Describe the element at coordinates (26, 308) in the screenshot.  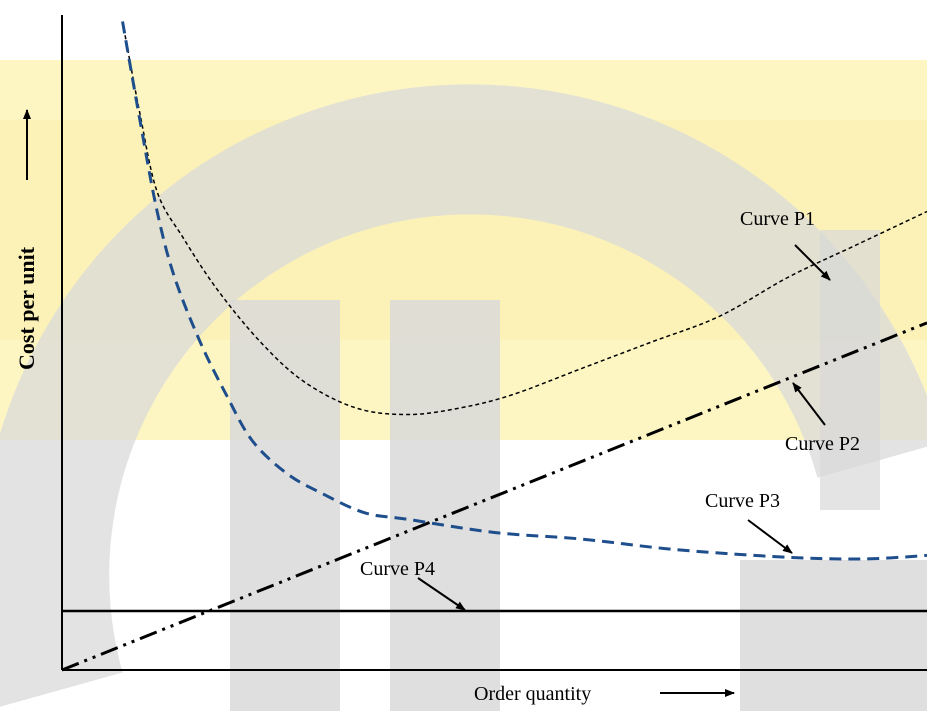
I see `y-axis-label: Cost per unit` at that location.